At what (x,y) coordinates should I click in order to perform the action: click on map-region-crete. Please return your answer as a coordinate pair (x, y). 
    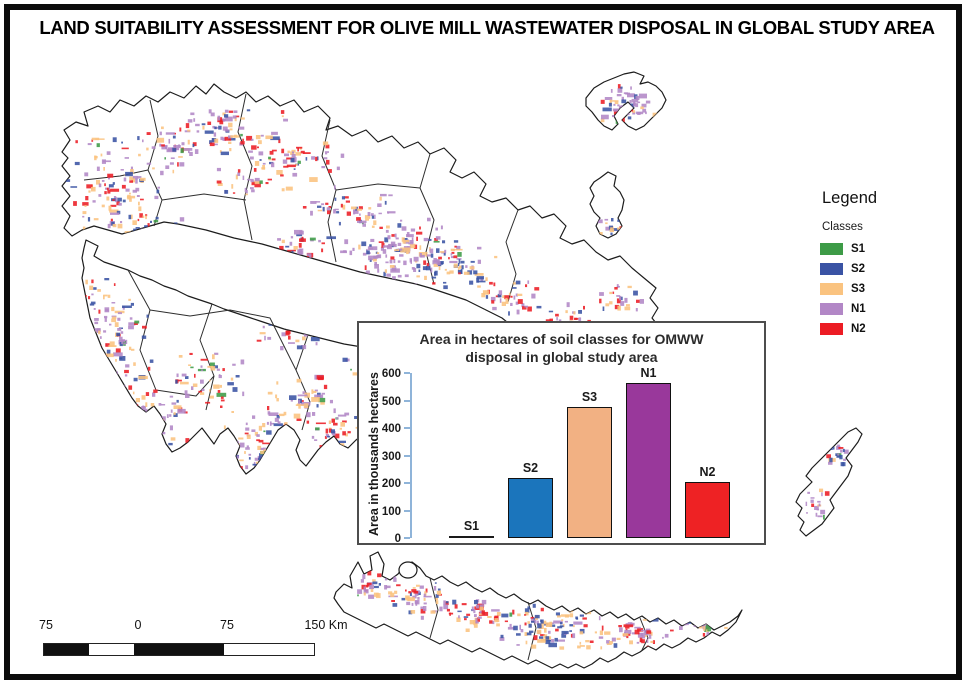
    Looking at the image, I should click on (538, 610).